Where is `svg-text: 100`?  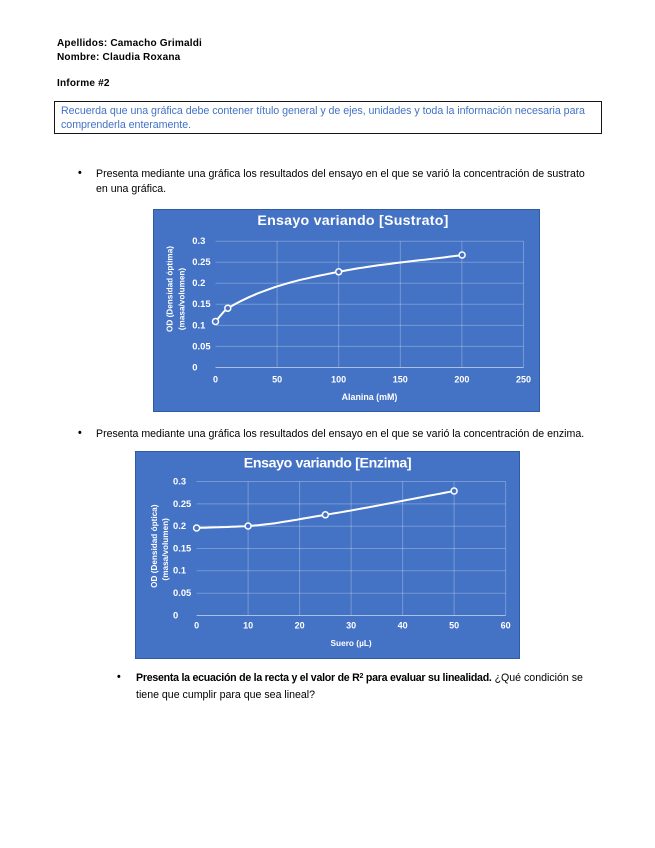
svg-text: 100 is located at coordinates (338, 380).